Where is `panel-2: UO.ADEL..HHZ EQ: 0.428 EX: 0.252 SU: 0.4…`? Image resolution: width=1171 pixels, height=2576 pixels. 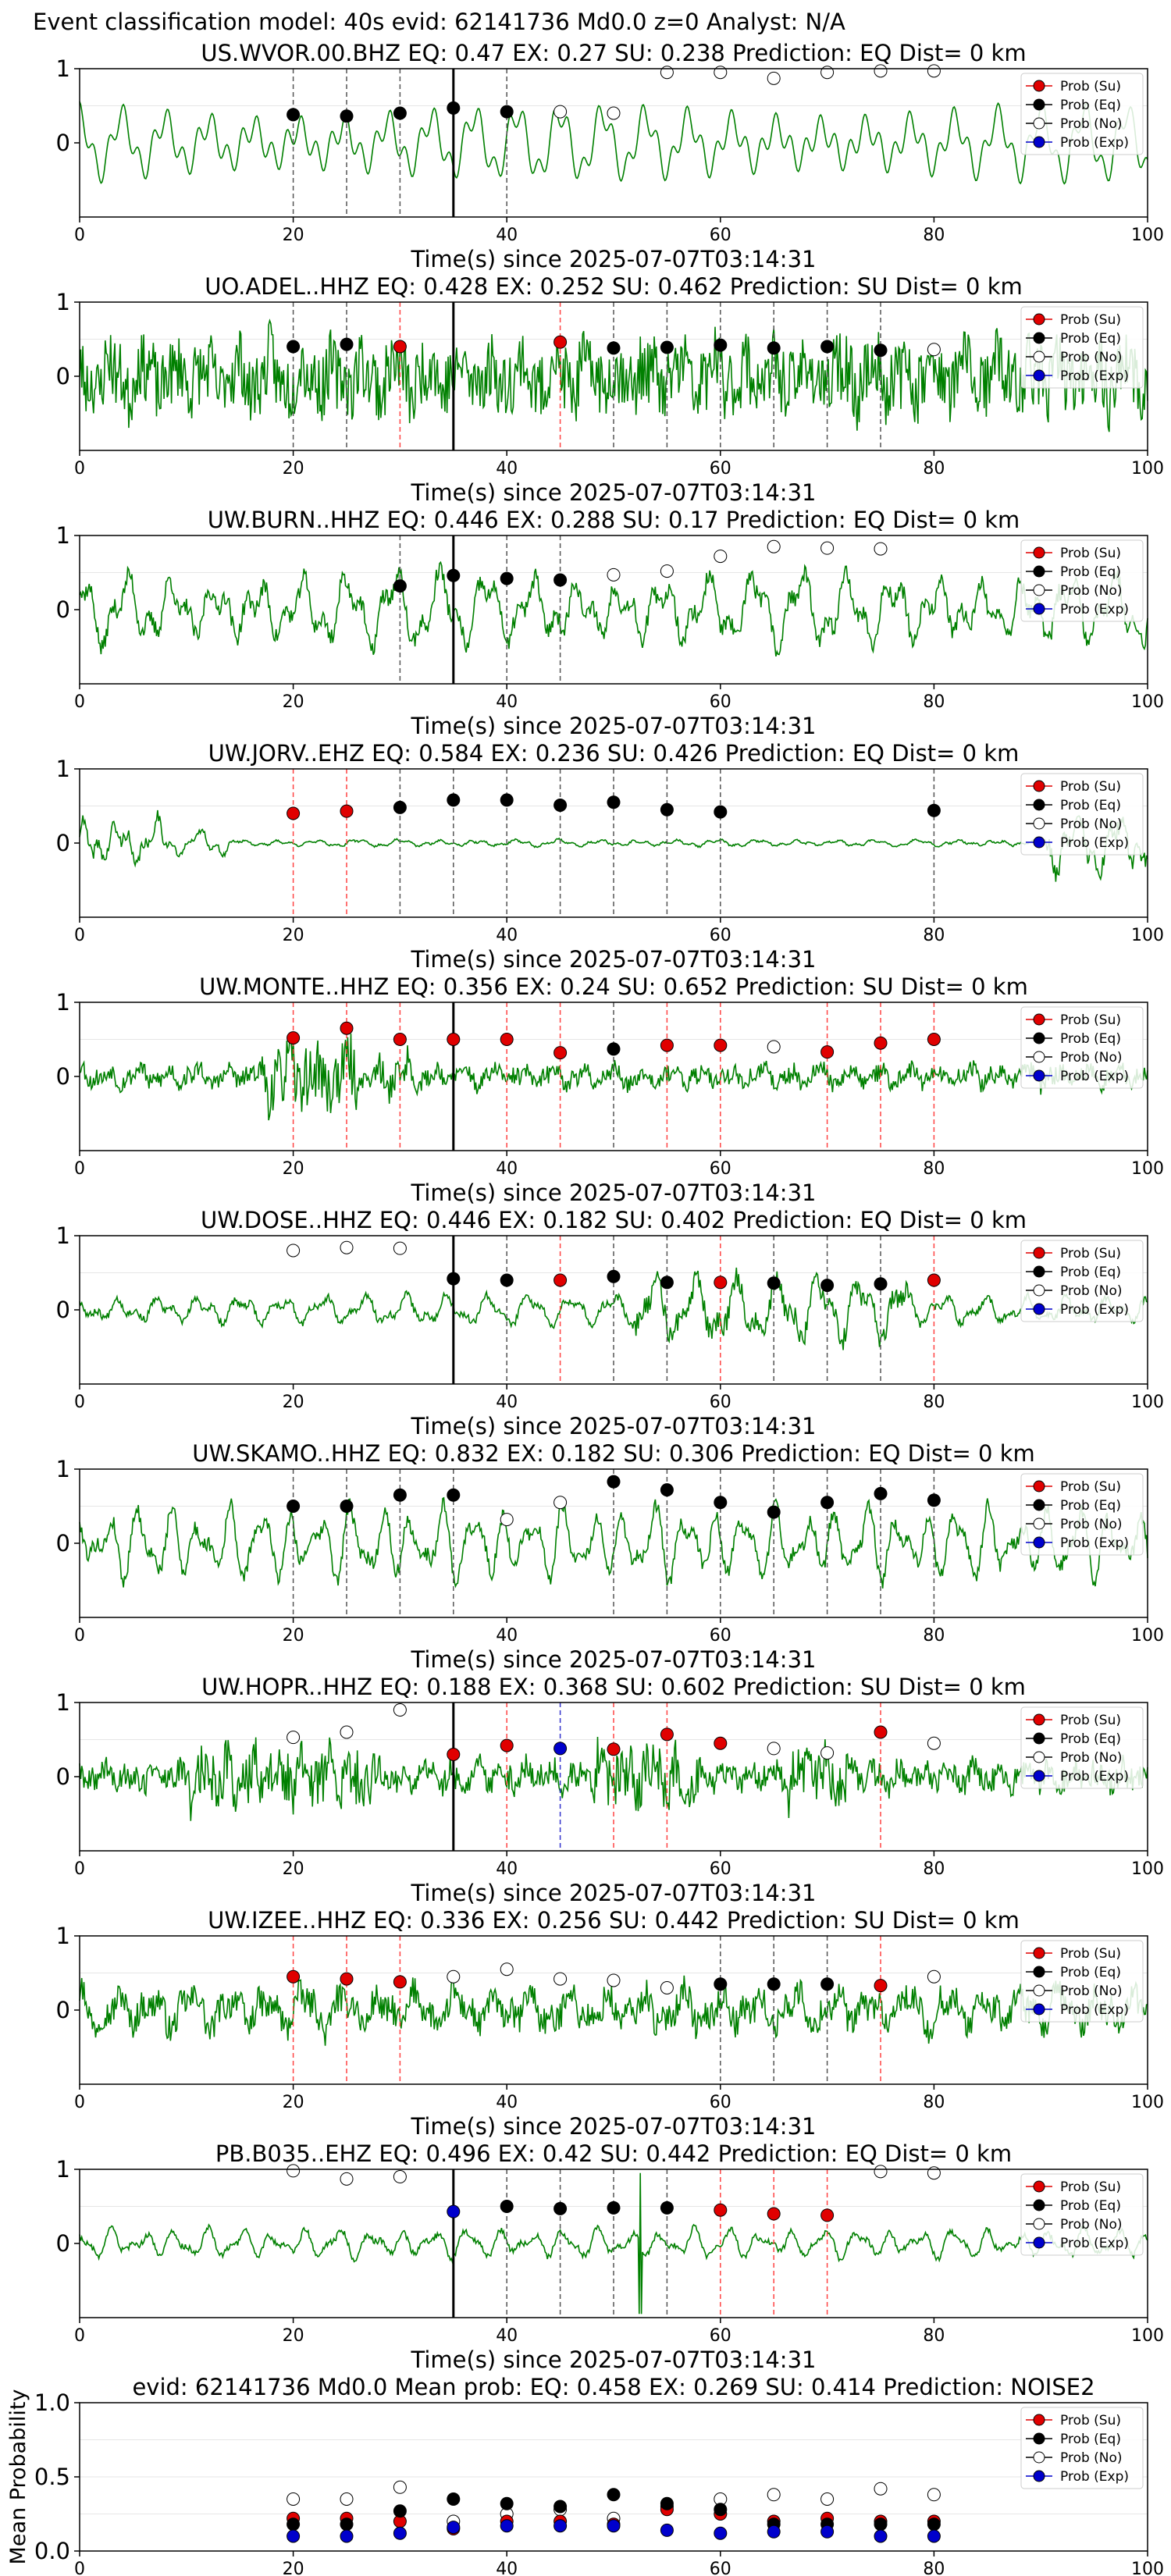 panel-2: UO.ADEL..HHZ EQ: 0.428 EX: 0.252 SU: 0.4… is located at coordinates (610, 389).